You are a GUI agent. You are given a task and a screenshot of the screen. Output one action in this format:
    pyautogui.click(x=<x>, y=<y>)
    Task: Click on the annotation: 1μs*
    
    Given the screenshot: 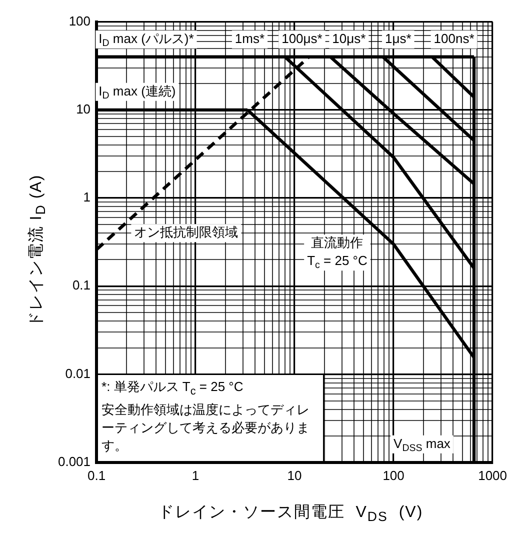 What is the action you would take?
    pyautogui.click(x=398, y=38)
    